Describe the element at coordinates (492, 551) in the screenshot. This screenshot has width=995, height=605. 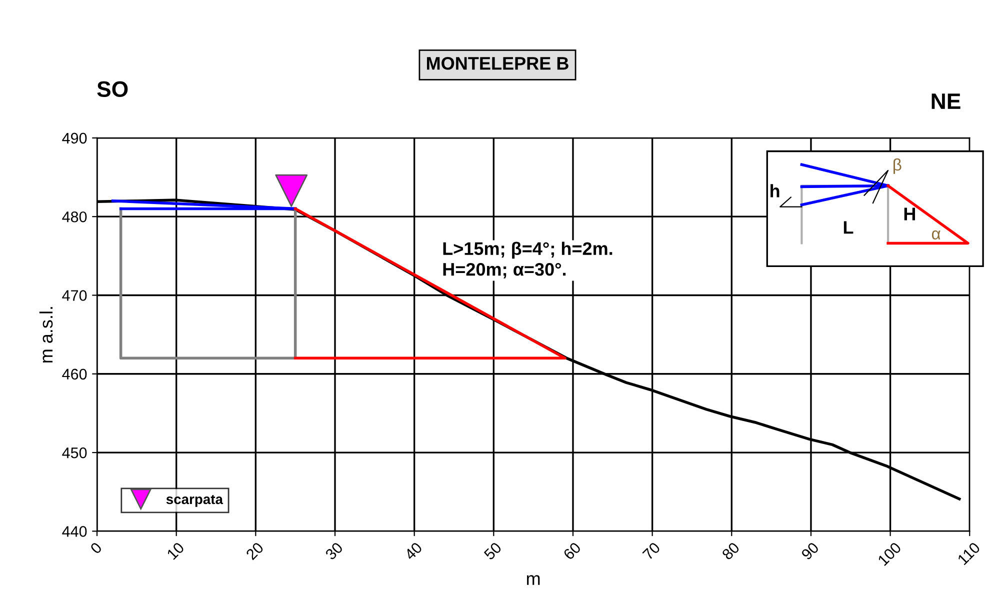
I see `x-tick-label: 50` at that location.